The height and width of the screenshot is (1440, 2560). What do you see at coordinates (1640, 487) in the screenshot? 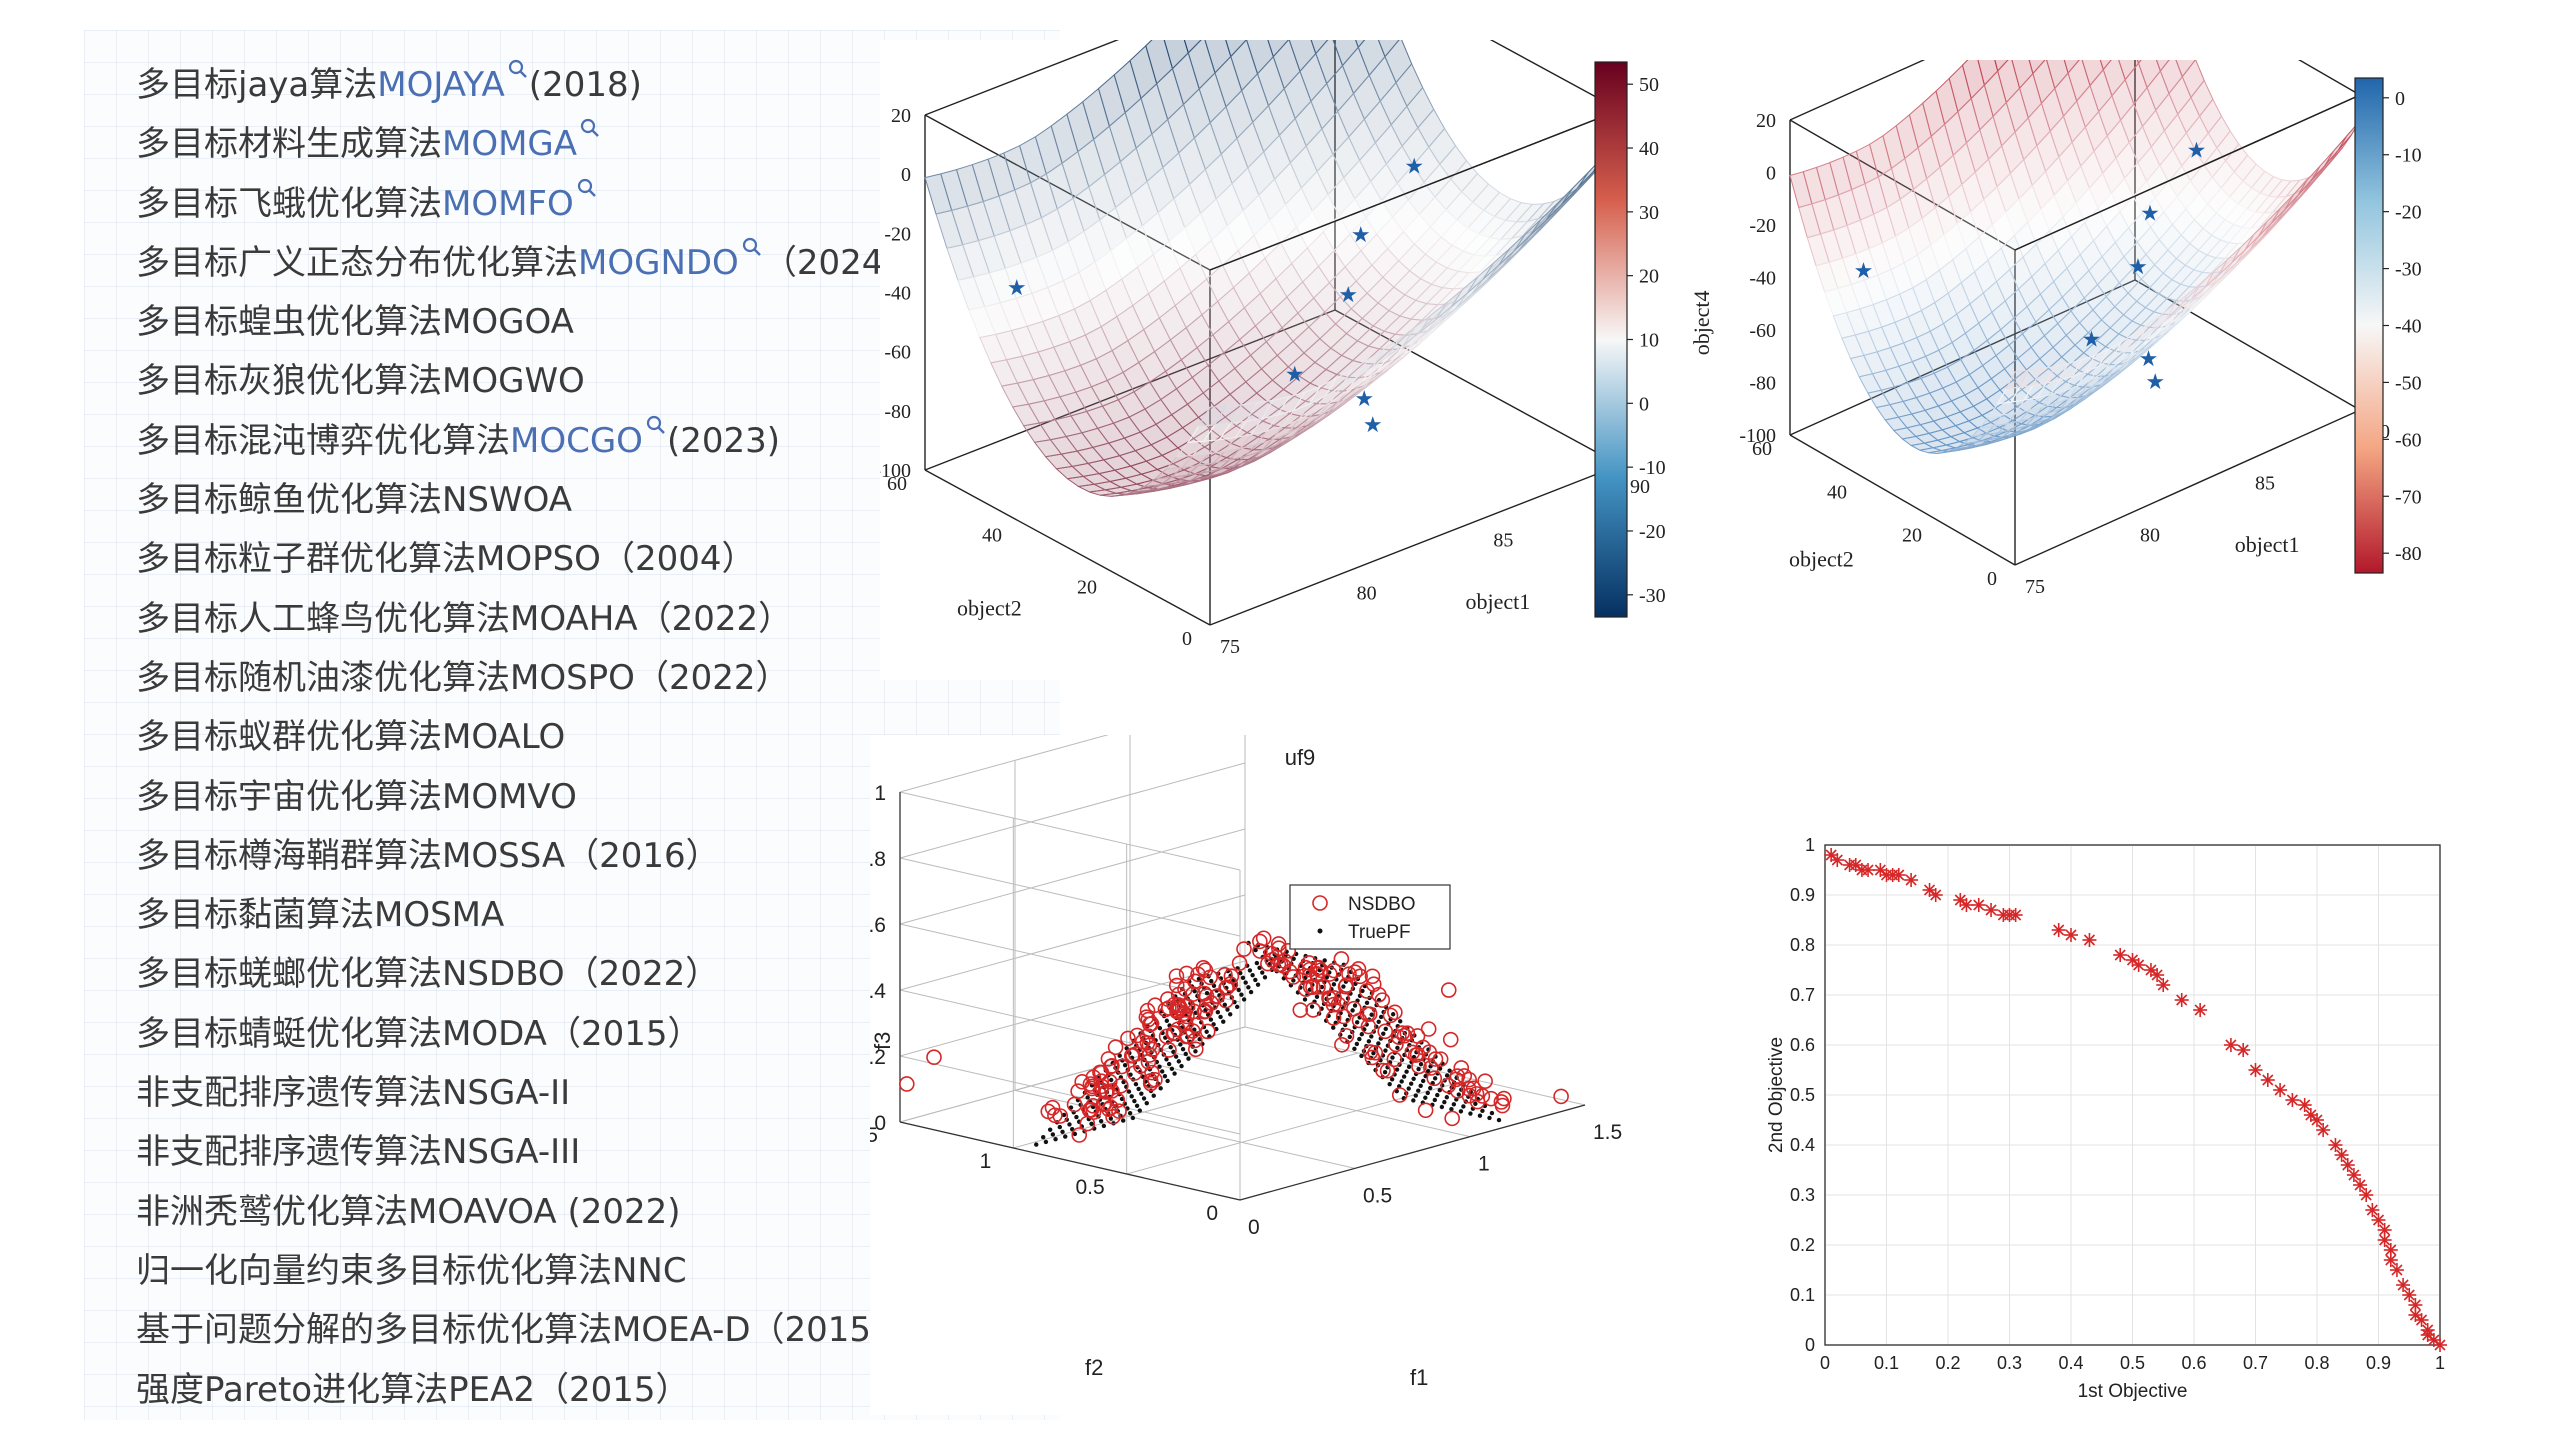
I see `x-tick-label: 90` at bounding box center [1640, 487].